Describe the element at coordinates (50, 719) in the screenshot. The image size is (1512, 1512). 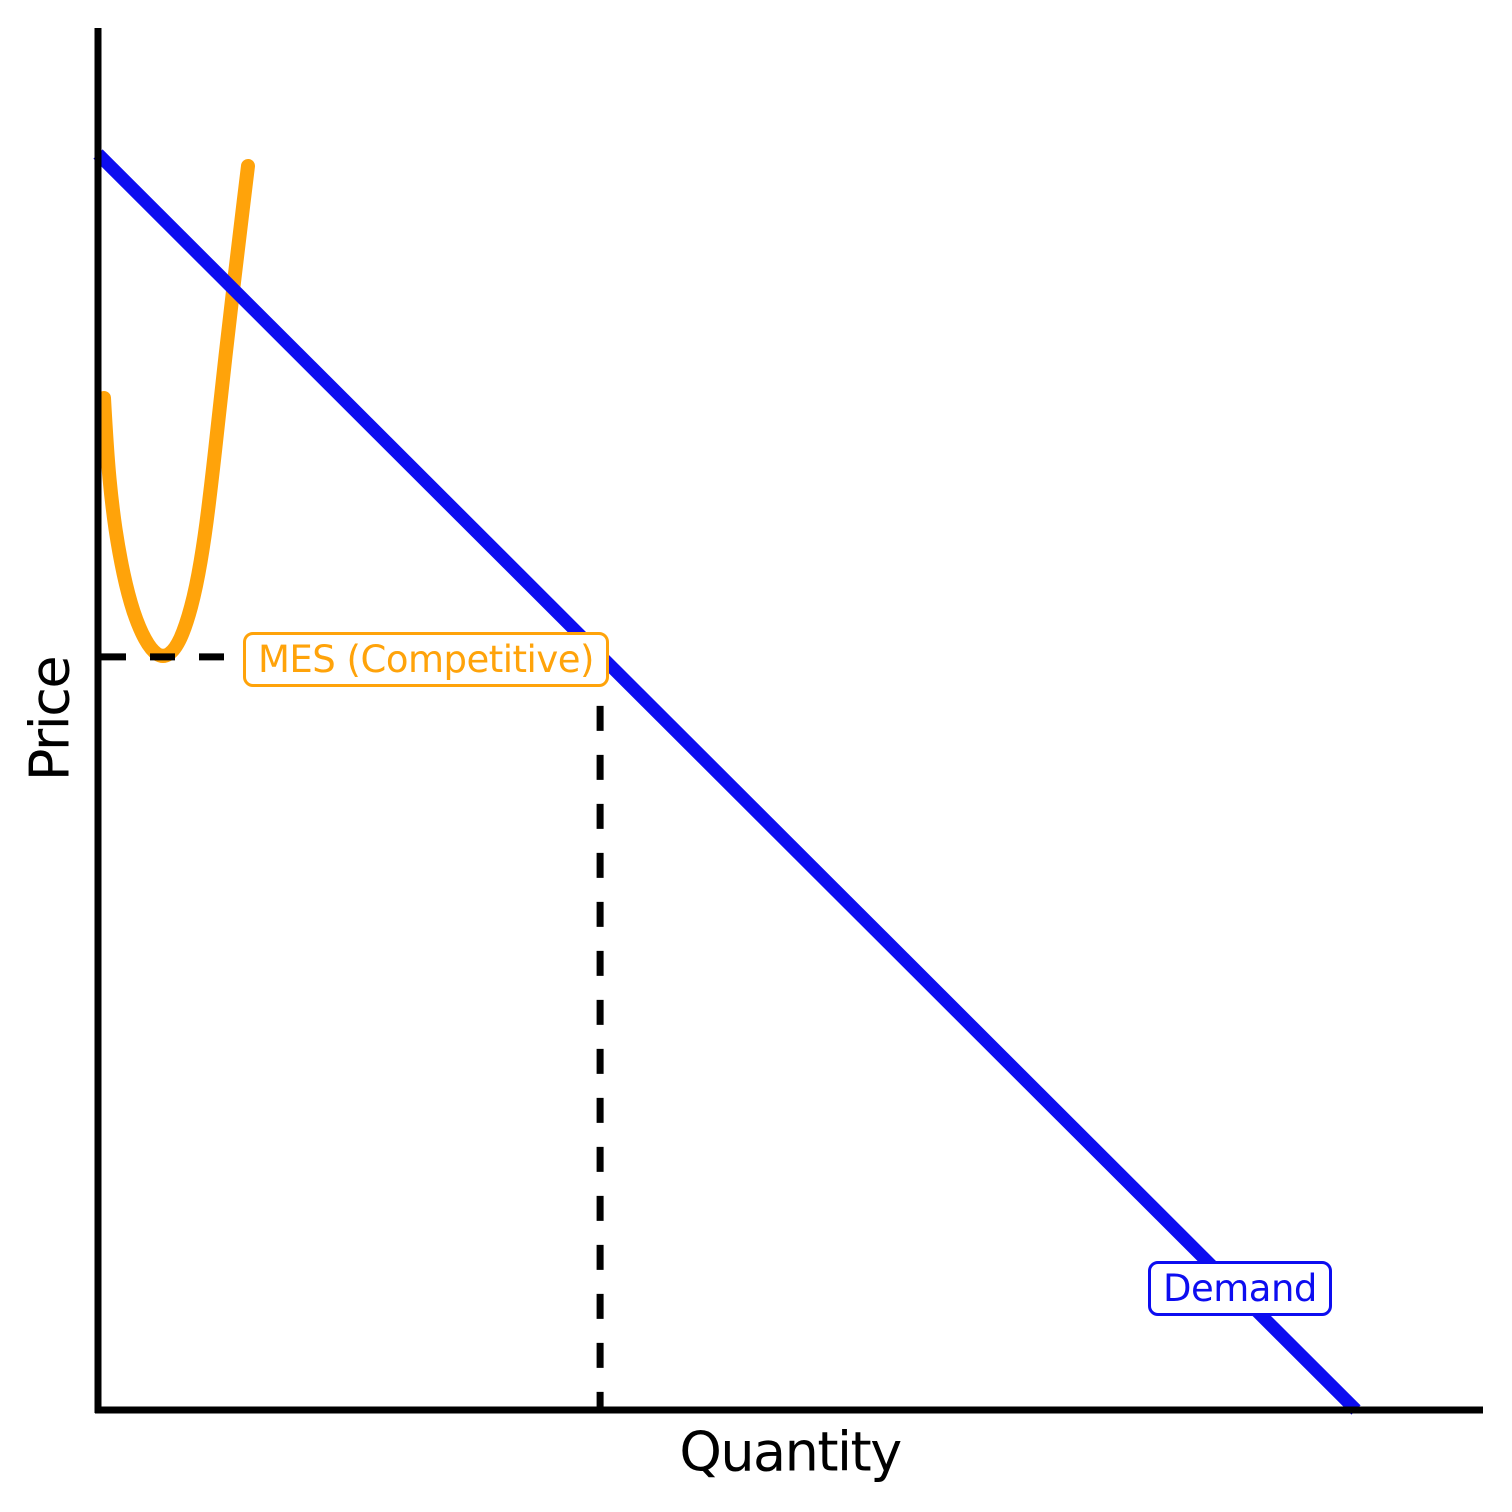
I see `y-axis-label: Price` at that location.